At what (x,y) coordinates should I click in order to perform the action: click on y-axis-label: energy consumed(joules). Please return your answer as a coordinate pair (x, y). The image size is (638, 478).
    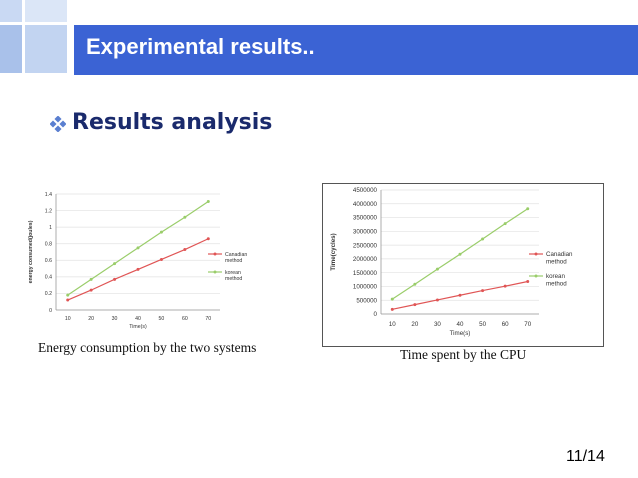
    Looking at the image, I should click on (31, 251).